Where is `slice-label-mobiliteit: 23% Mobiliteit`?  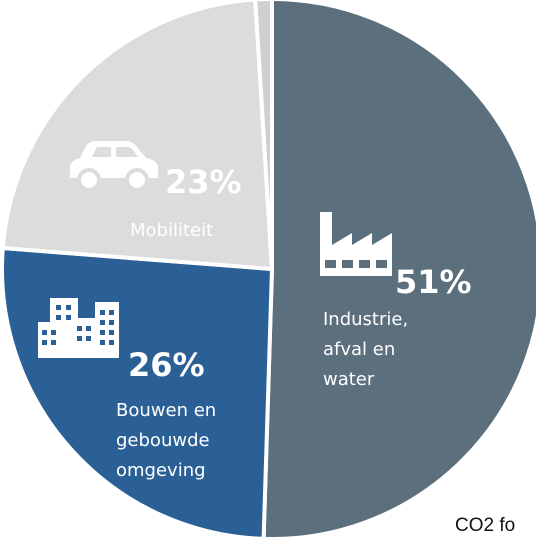 slice-label-mobiliteit: 23% Mobiliteit is located at coordinates (186, 202).